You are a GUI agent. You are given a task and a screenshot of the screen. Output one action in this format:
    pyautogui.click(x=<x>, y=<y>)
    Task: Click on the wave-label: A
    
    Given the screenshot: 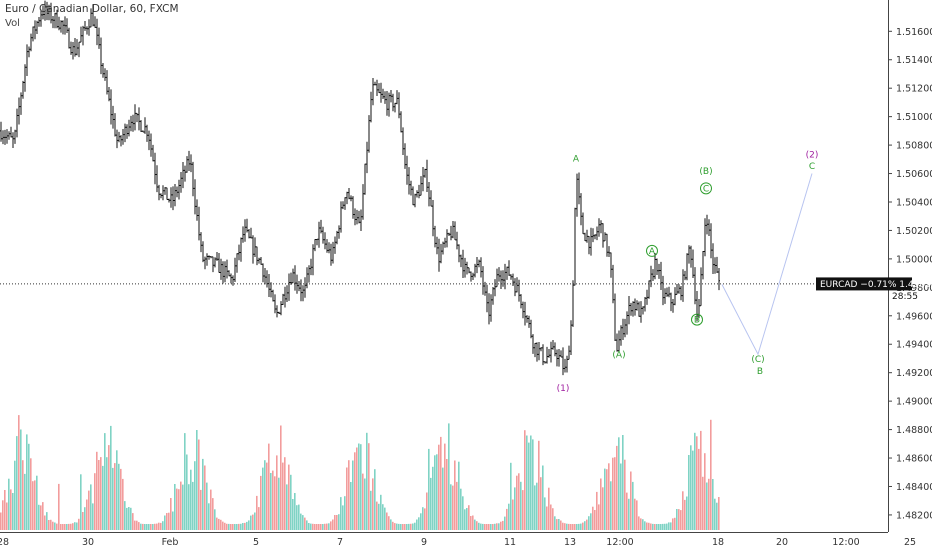 What is the action you would take?
    pyautogui.click(x=652, y=250)
    